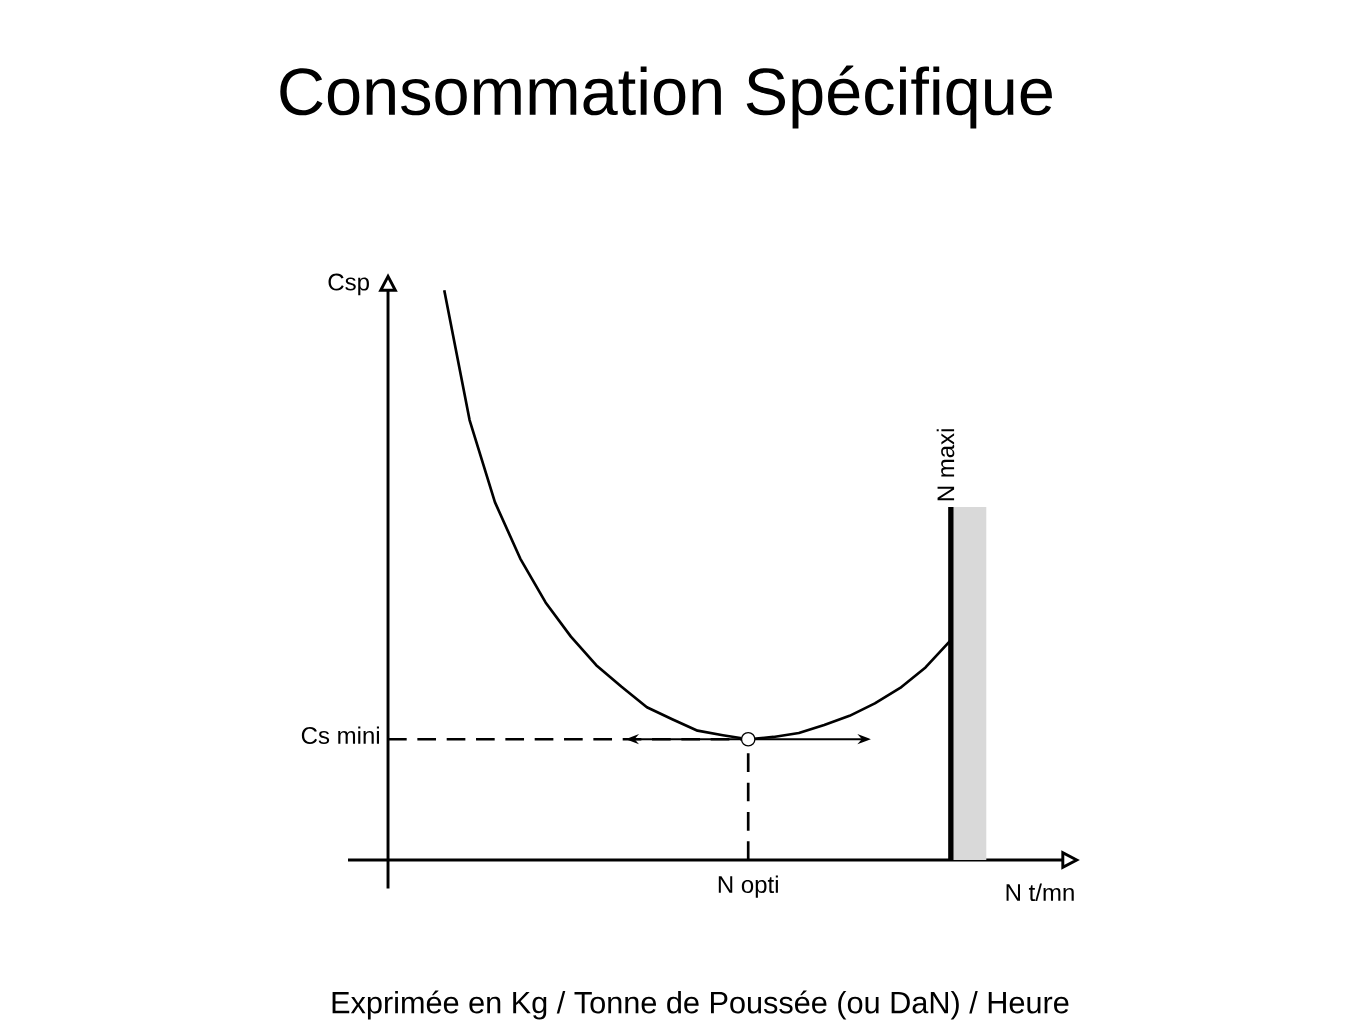  Describe the element at coordinates (748, 886) in the screenshot. I see `text: N opti` at that location.